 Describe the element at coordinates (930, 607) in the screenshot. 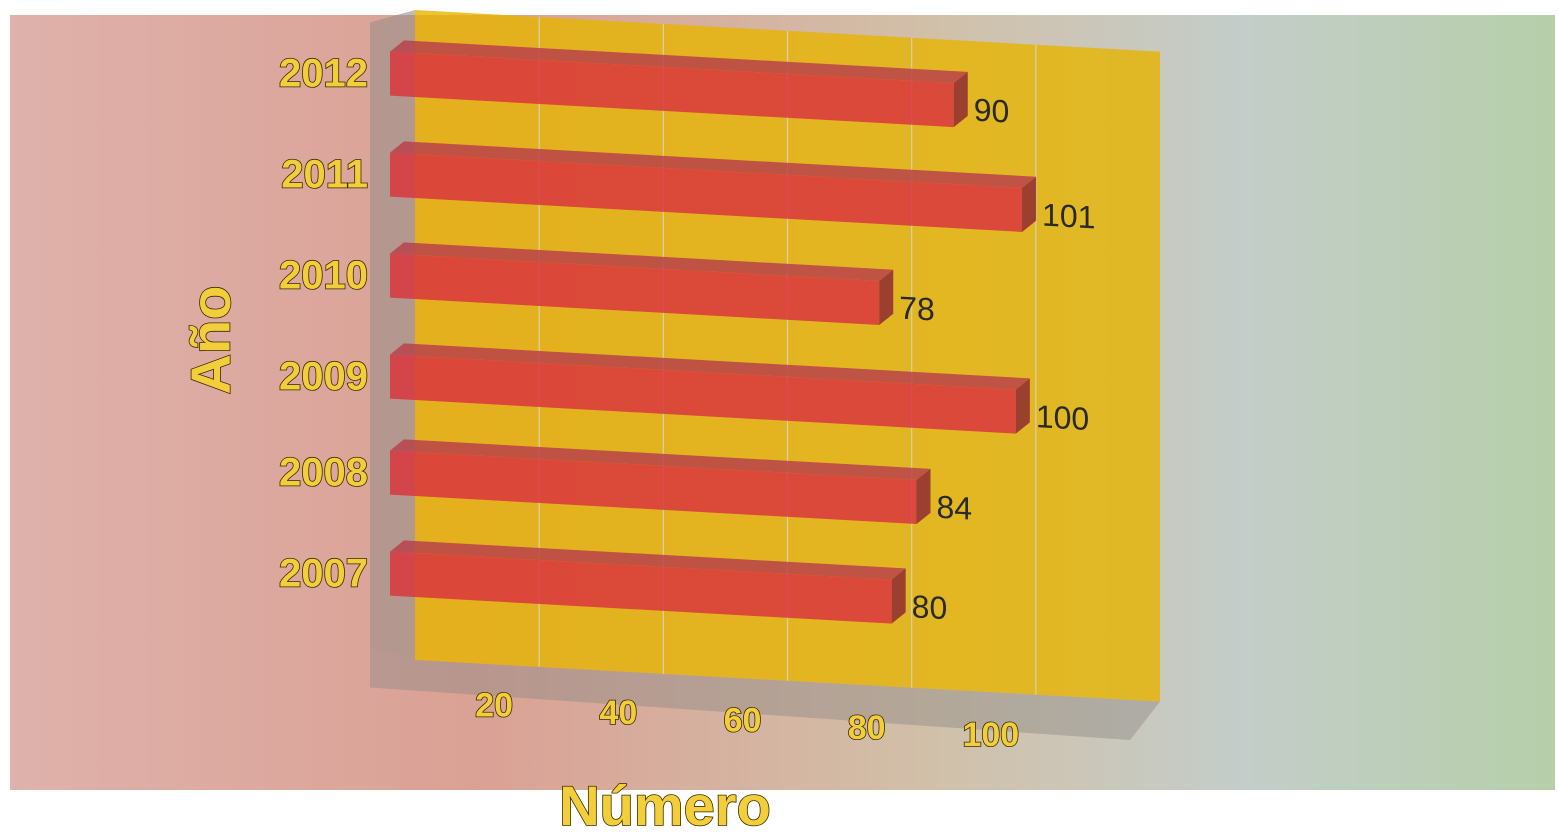

I see `value-label: 80` at that location.